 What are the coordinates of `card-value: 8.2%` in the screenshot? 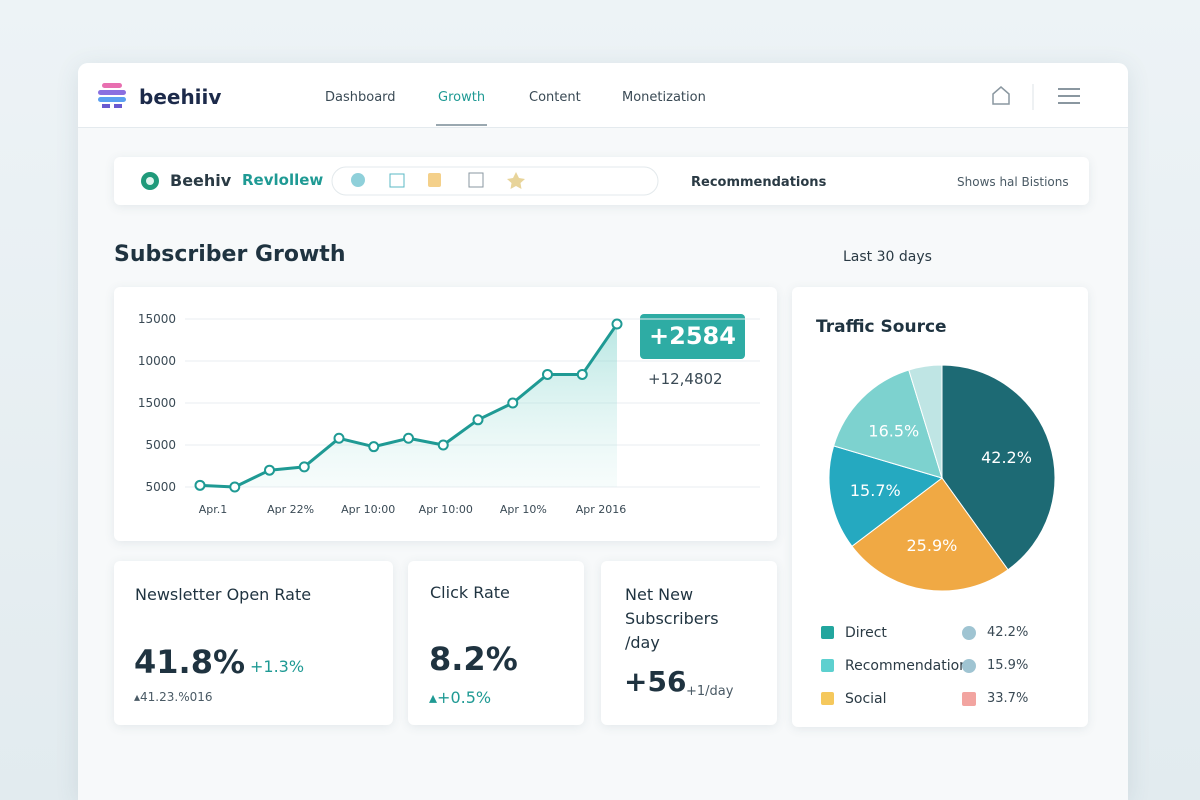 It's located at (473, 659).